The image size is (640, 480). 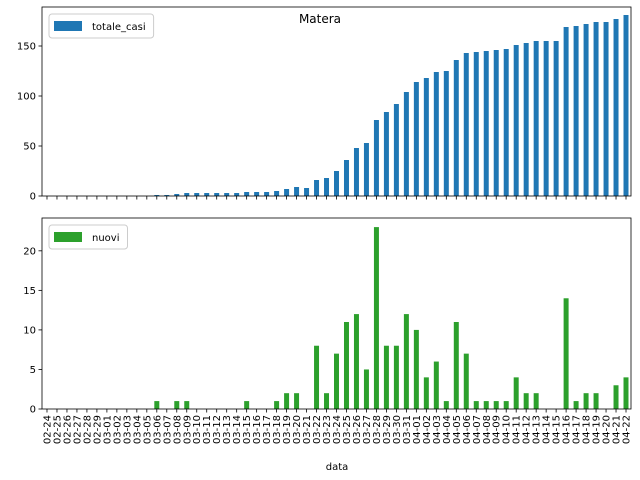 What do you see at coordinates (267, 429) in the screenshot?
I see `x-tick-label: 03-17` at bounding box center [267, 429].